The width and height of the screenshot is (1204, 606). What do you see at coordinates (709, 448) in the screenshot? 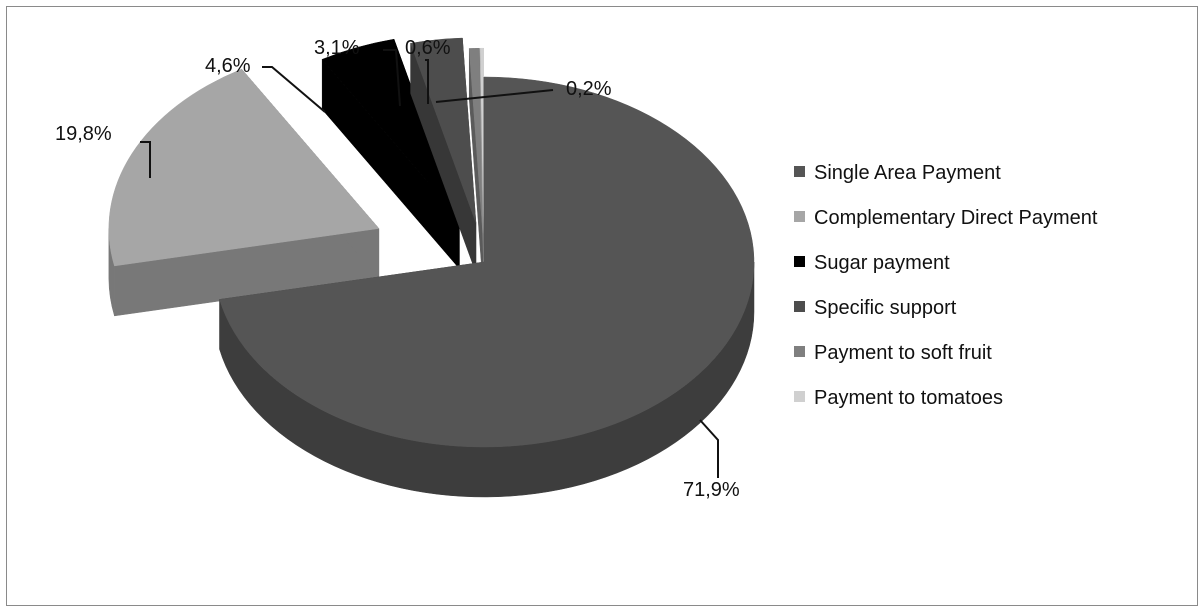
I see `leader-line-single-area-payment` at bounding box center [709, 448].